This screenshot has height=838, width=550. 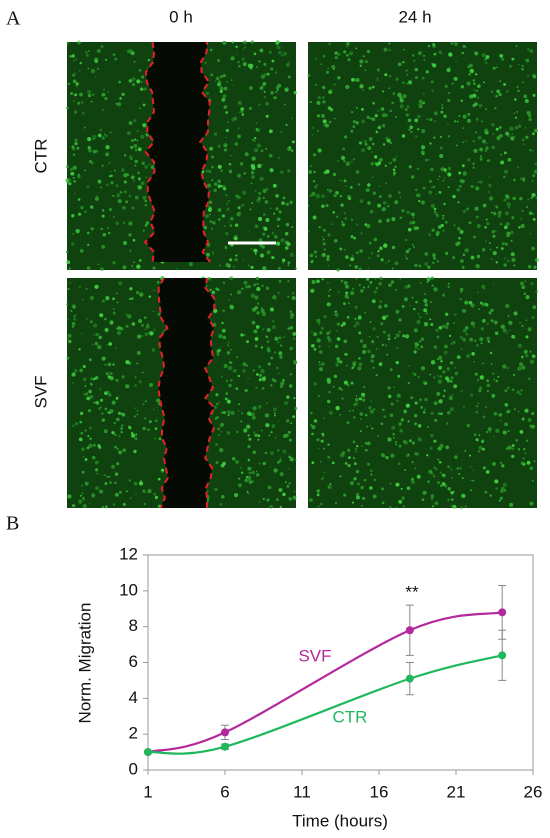 I want to click on wound-edge, so click(x=150, y=152).